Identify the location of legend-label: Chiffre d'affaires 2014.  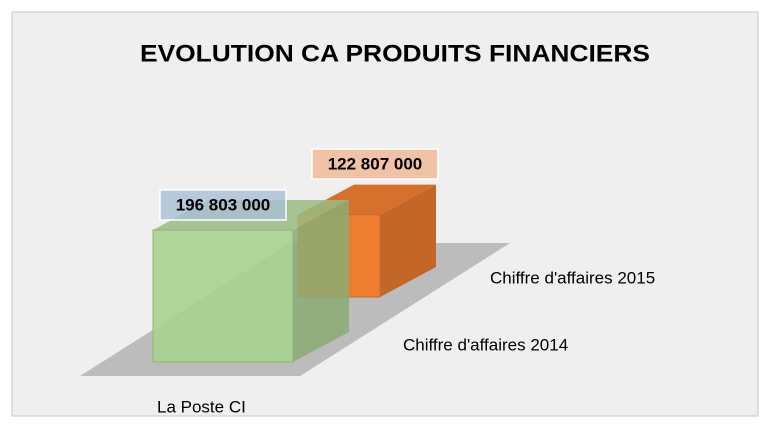
(485, 344).